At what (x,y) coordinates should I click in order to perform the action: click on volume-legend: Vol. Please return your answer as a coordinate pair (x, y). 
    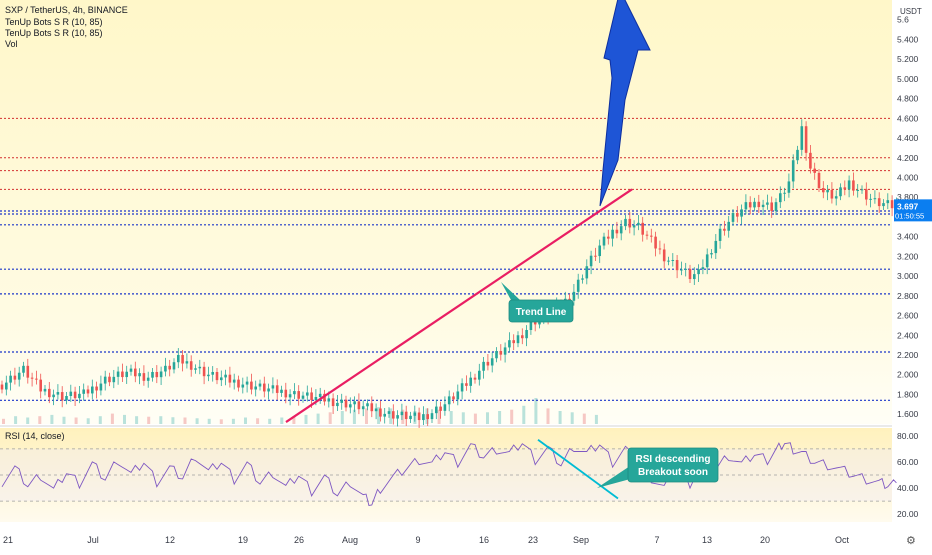
    Looking at the image, I should click on (11, 44).